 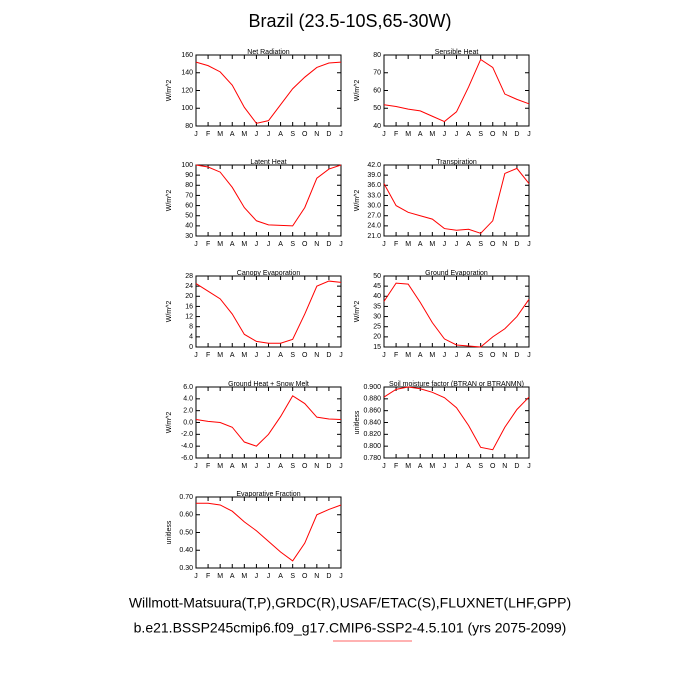 I want to click on y-tick-label: 0.30, so click(x=186, y=568).